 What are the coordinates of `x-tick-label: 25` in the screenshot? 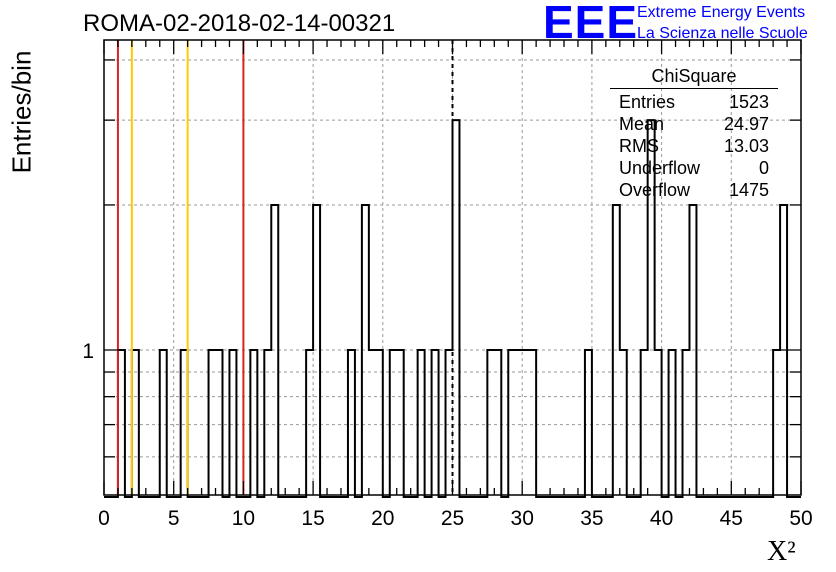 It's located at (452, 518).